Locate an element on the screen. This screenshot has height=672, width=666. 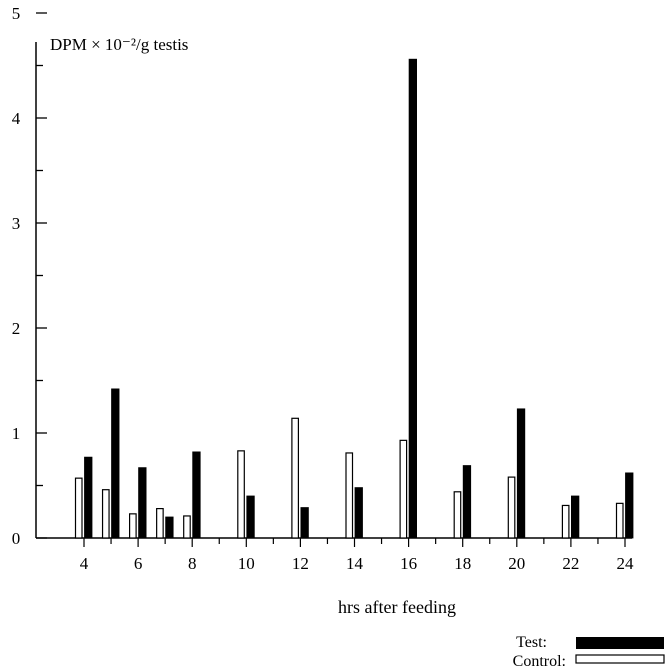
x-tick-label: 6 is located at coordinates (138, 563).